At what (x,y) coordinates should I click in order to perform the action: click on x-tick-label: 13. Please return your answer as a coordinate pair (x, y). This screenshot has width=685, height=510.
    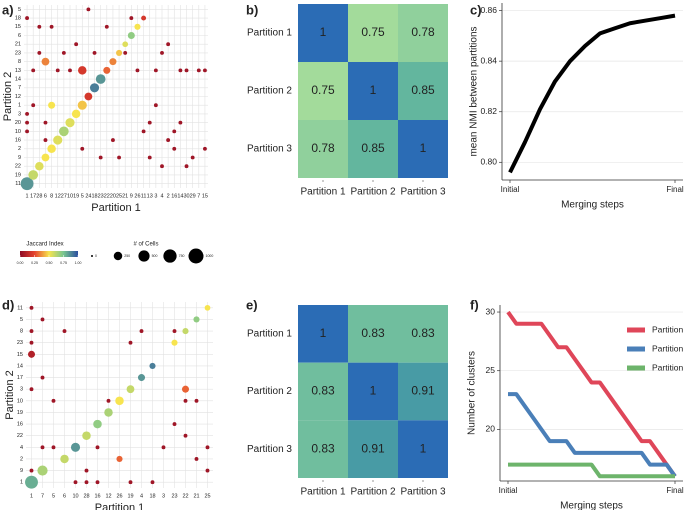
    Looking at the image, I should click on (150, 196).